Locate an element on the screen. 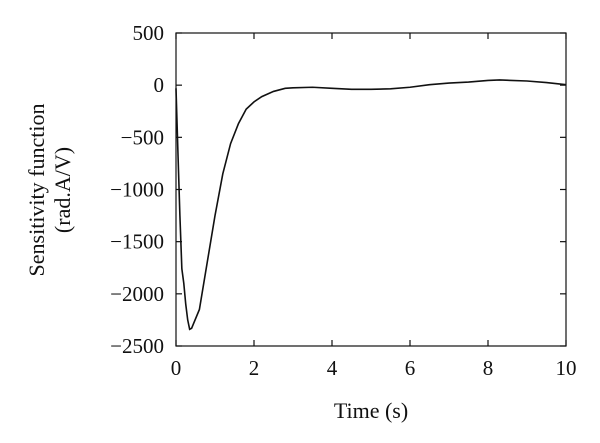 The width and height of the screenshot is (600, 443). y-axis-label-line-2: (rad.A/V) is located at coordinates (62, 190).